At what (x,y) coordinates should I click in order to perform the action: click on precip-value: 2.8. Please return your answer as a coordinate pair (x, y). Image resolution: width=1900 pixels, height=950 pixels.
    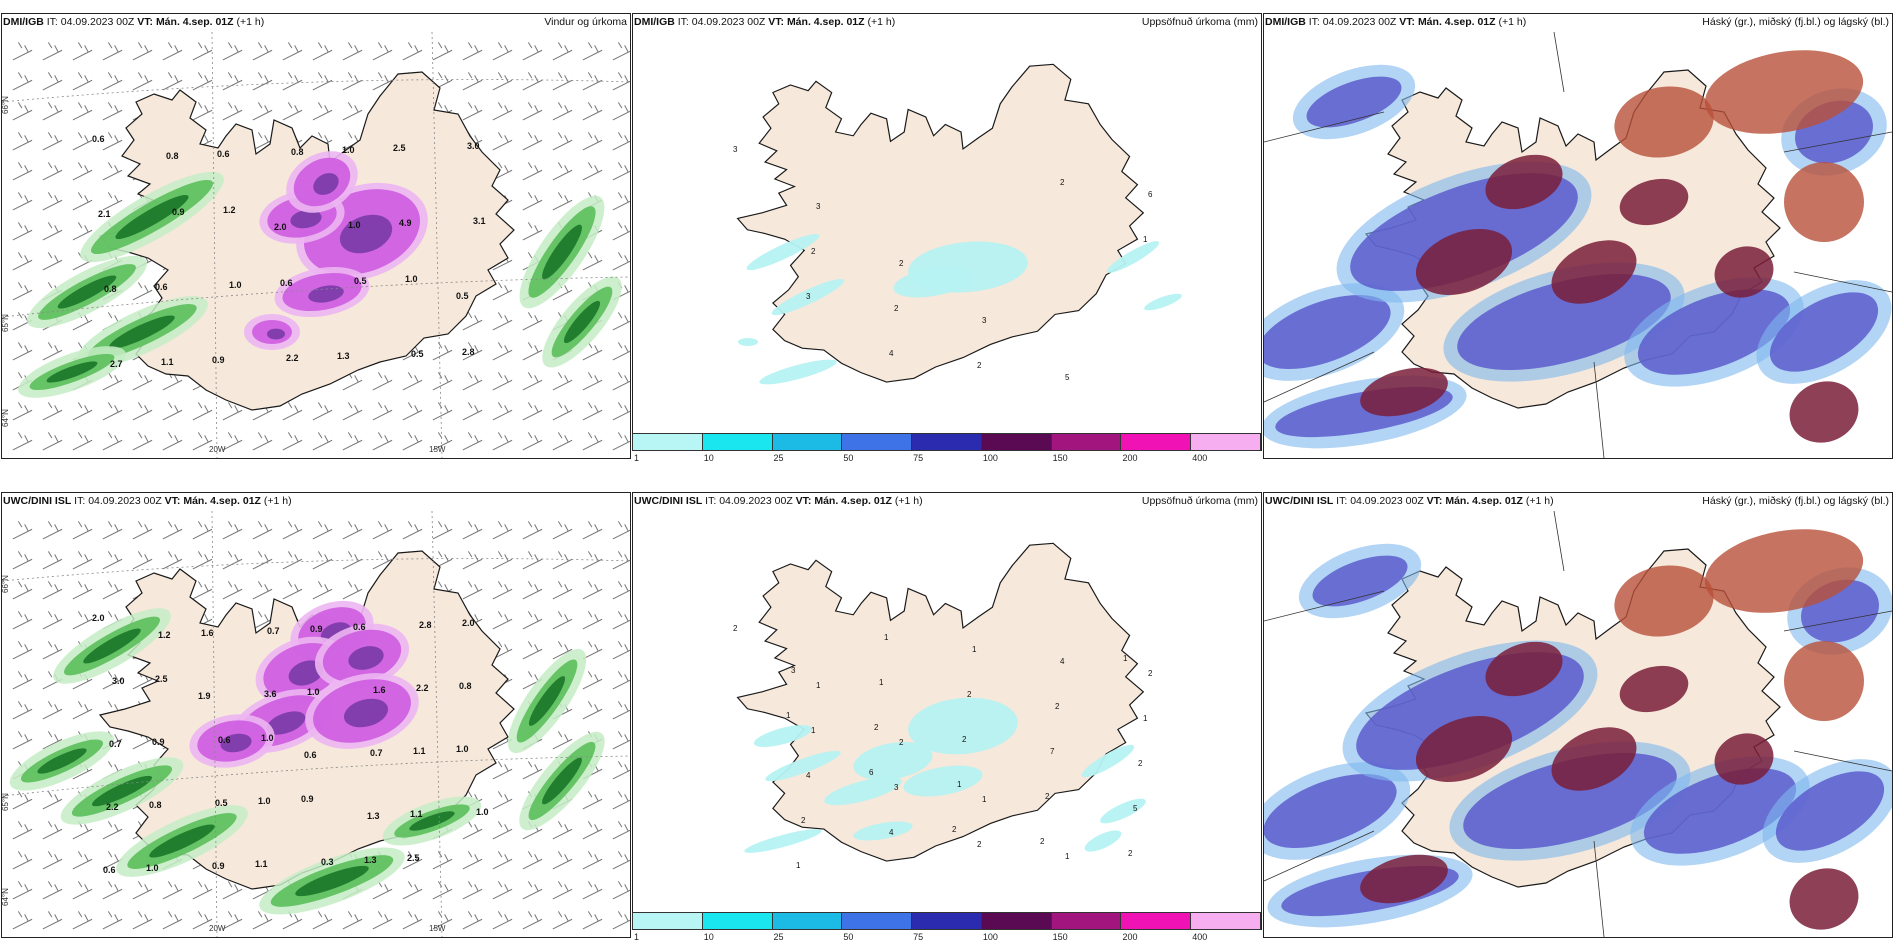
    Looking at the image, I should click on (468, 352).